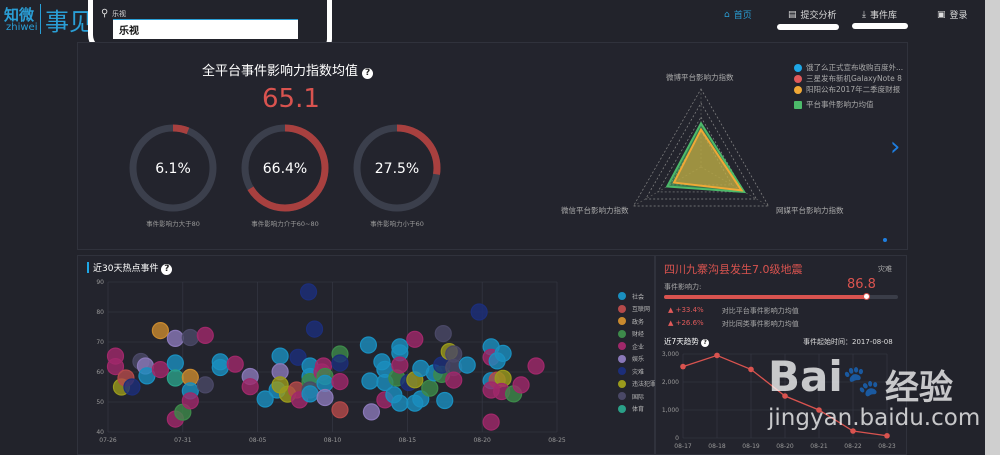 Image resolution: width=1000 pixels, height=455 pixels. What do you see at coordinates (637, 321) in the screenshot?
I see `legend-item: 政务` at bounding box center [637, 321].